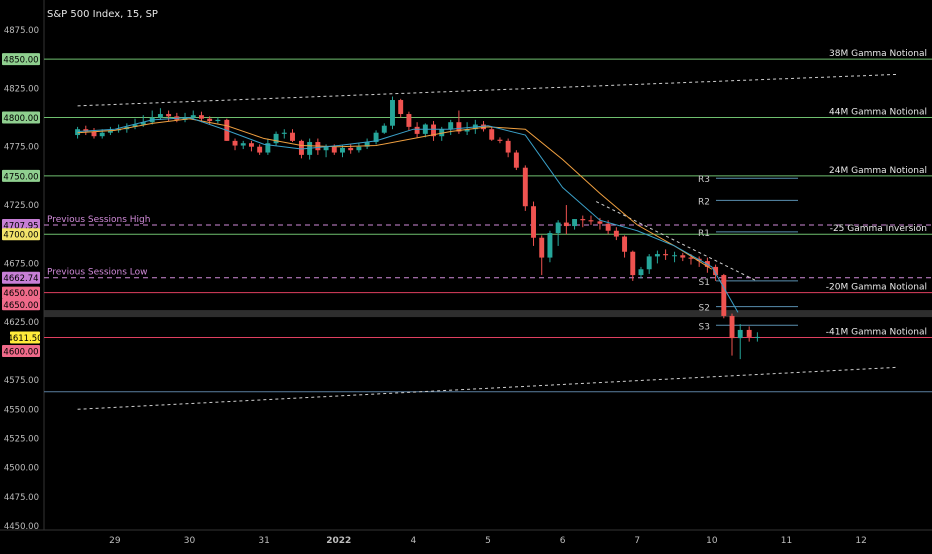 This screenshot has width=932, height=554. Describe the element at coordinates (860, 541) in the screenshot. I see `x-tick-label-10: 12` at that location.